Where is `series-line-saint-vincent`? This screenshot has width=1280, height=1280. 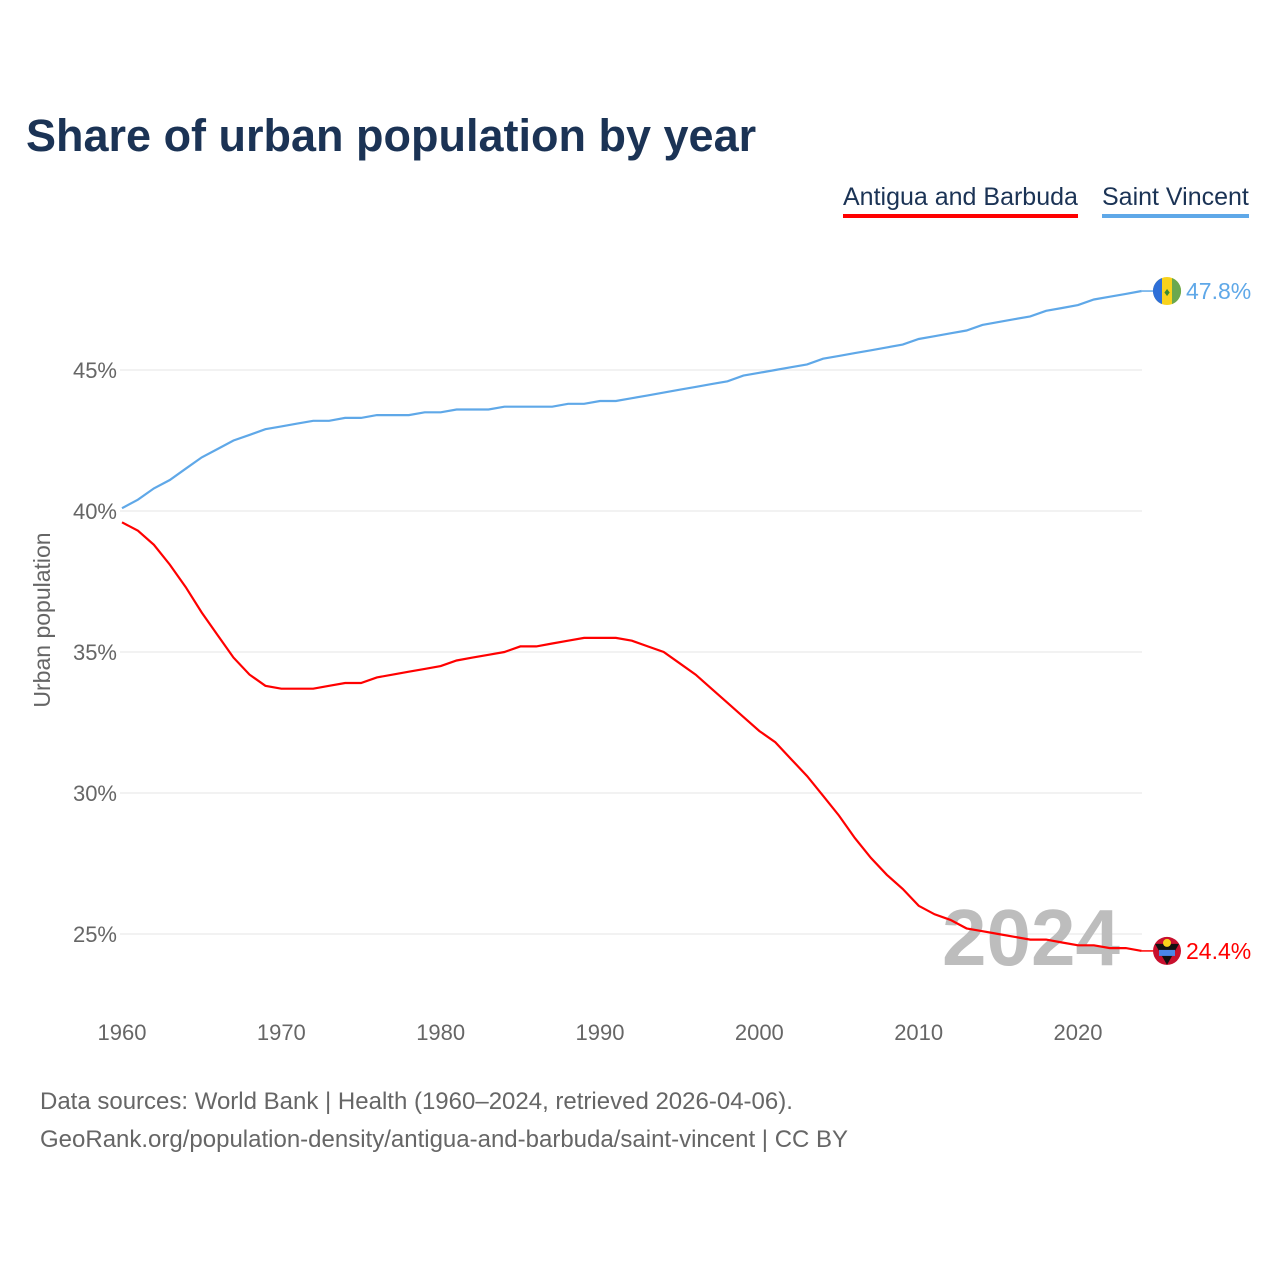 series-line-saint-vincent is located at coordinates (631, 399).